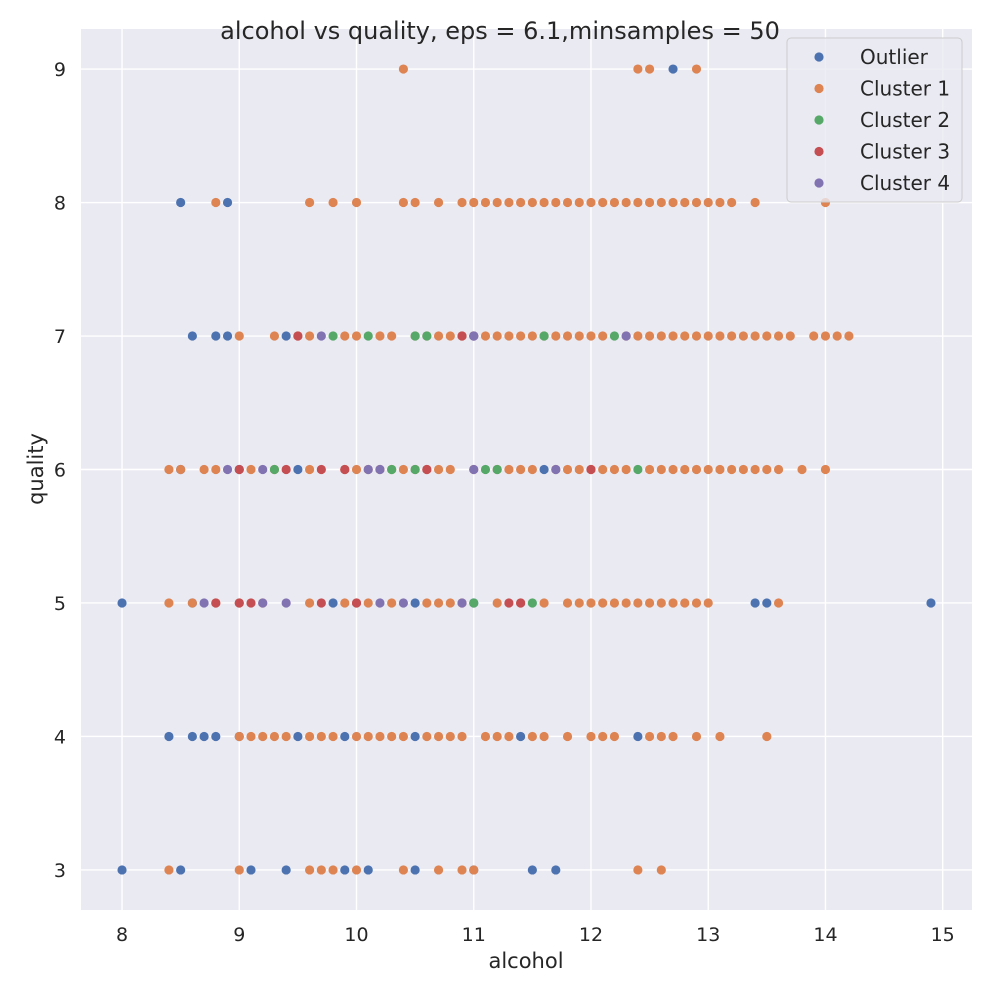 The image size is (1000, 1000). Describe the element at coordinates (874, 120) in the screenshot. I see `legend-box` at that location.